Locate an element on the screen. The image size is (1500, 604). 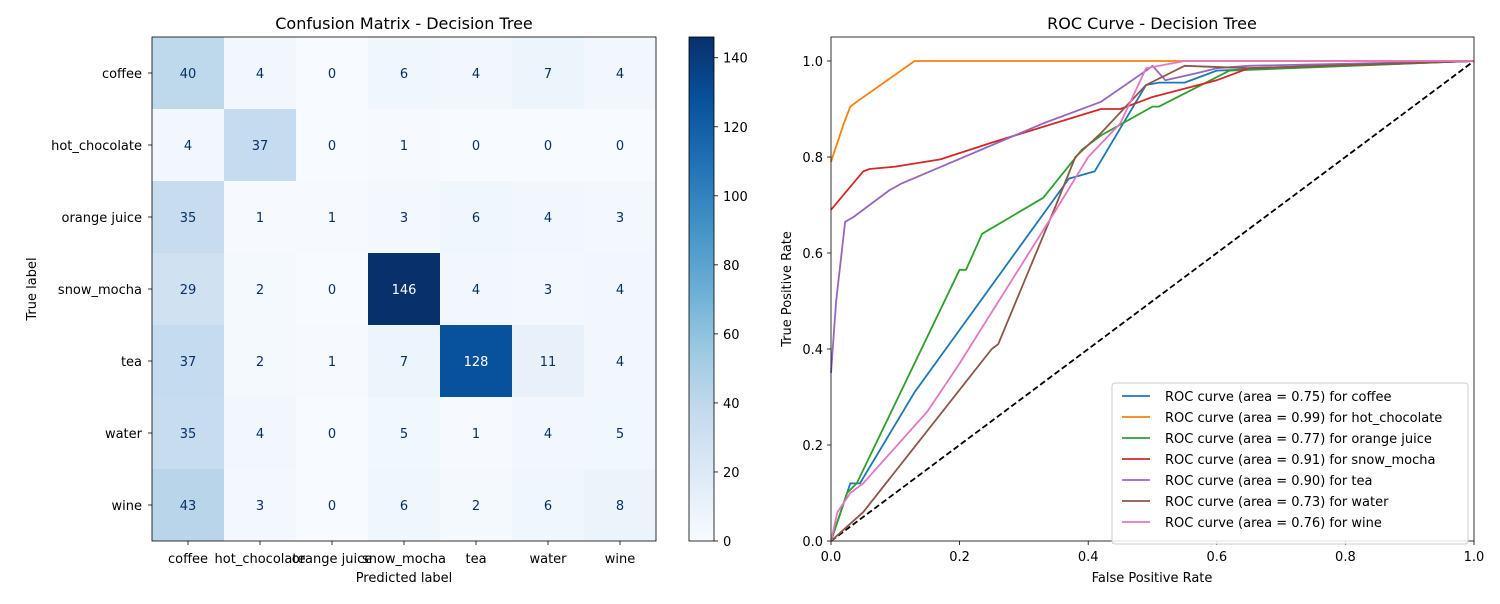
cm-cell-label: 37 is located at coordinates (260, 146).